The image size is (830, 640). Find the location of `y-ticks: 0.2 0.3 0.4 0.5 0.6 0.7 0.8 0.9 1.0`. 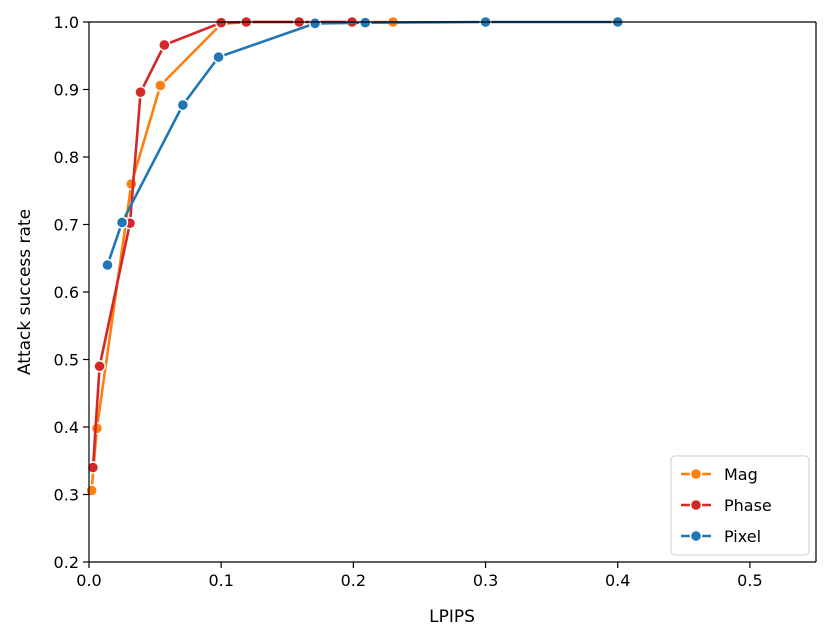

y-ticks: 0.2 0.3 0.4 0.5 0.6 0.7 0.8 0.9 1.0 is located at coordinates (71, 292).